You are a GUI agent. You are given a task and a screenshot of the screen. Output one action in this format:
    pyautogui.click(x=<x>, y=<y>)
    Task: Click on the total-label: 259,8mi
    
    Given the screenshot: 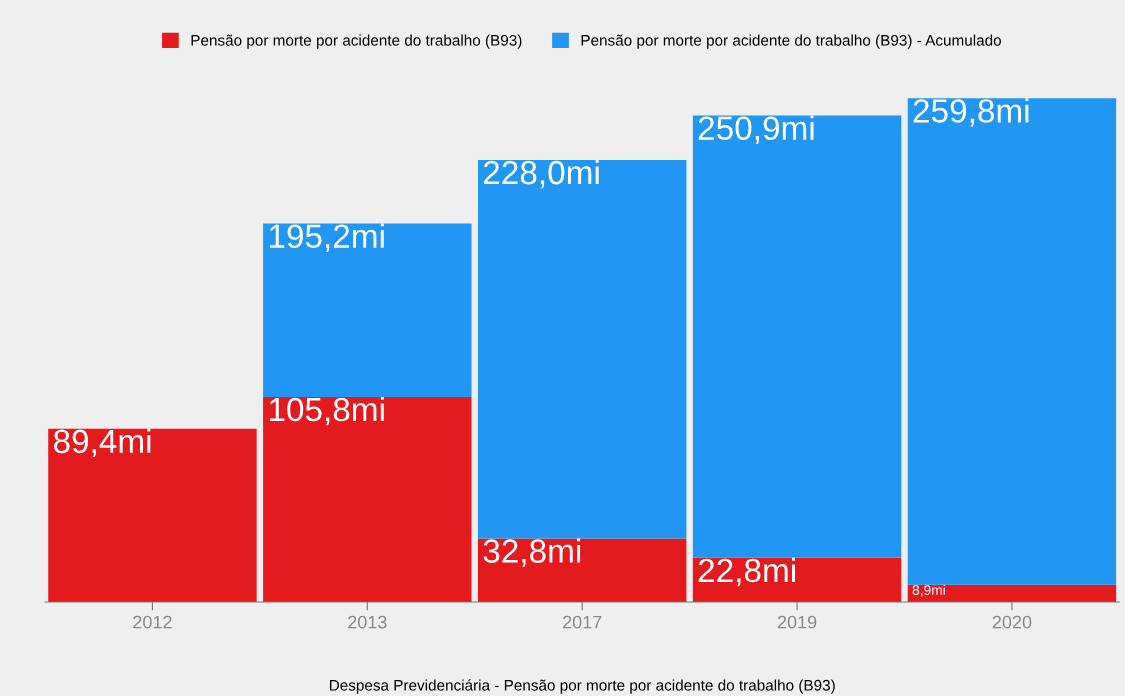 What is the action you would take?
    pyautogui.click(x=971, y=112)
    